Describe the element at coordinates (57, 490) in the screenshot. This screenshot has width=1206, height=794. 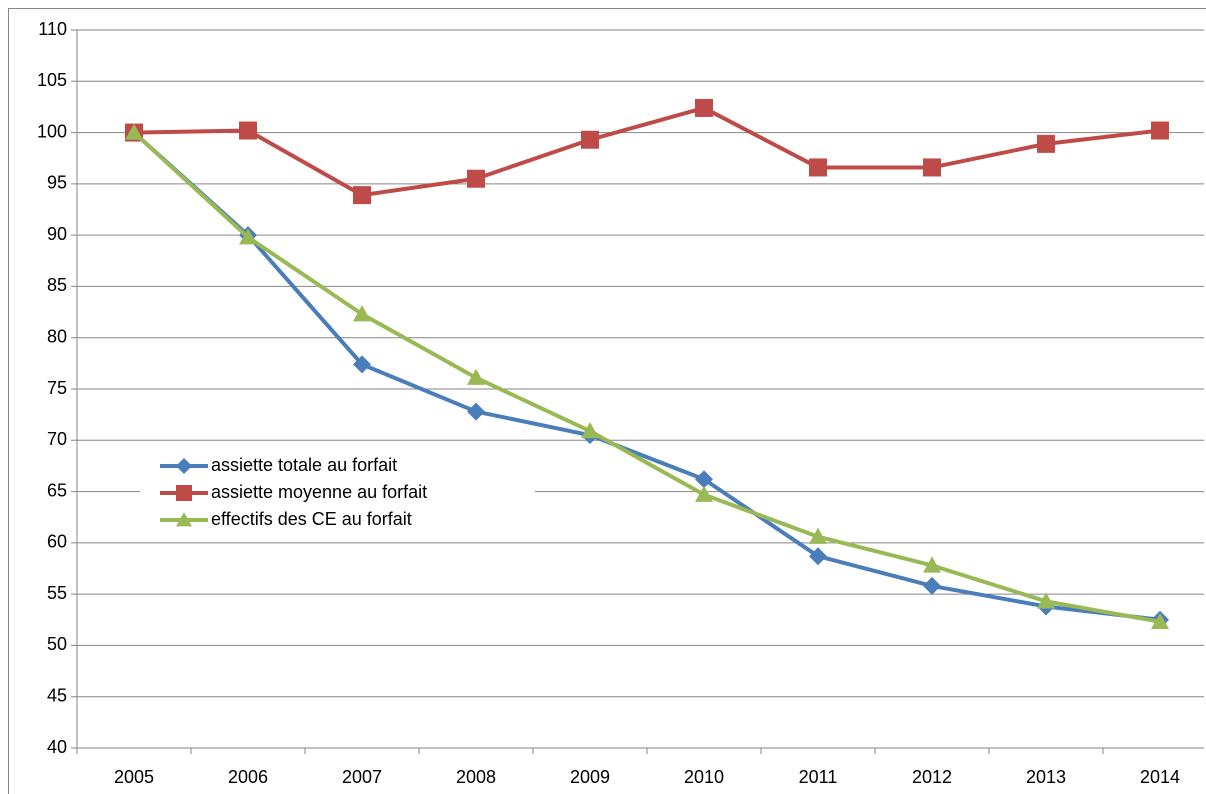
I see `y-tick-label: 65` at that location.